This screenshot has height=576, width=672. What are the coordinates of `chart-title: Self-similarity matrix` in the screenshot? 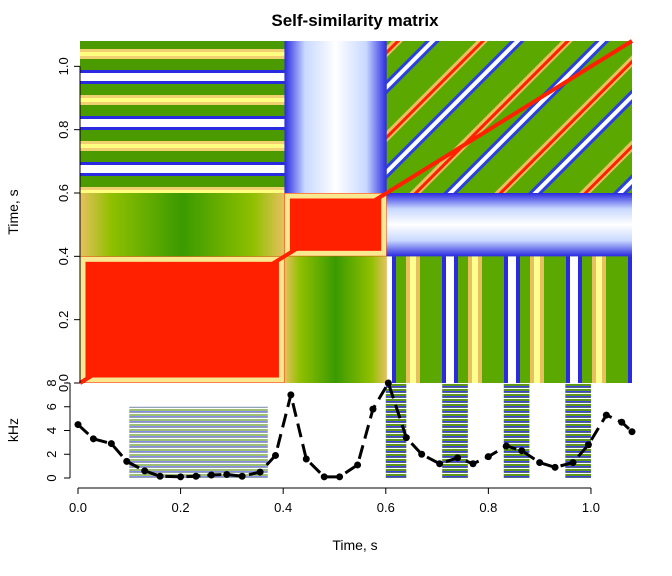 It's located at (355, 20).